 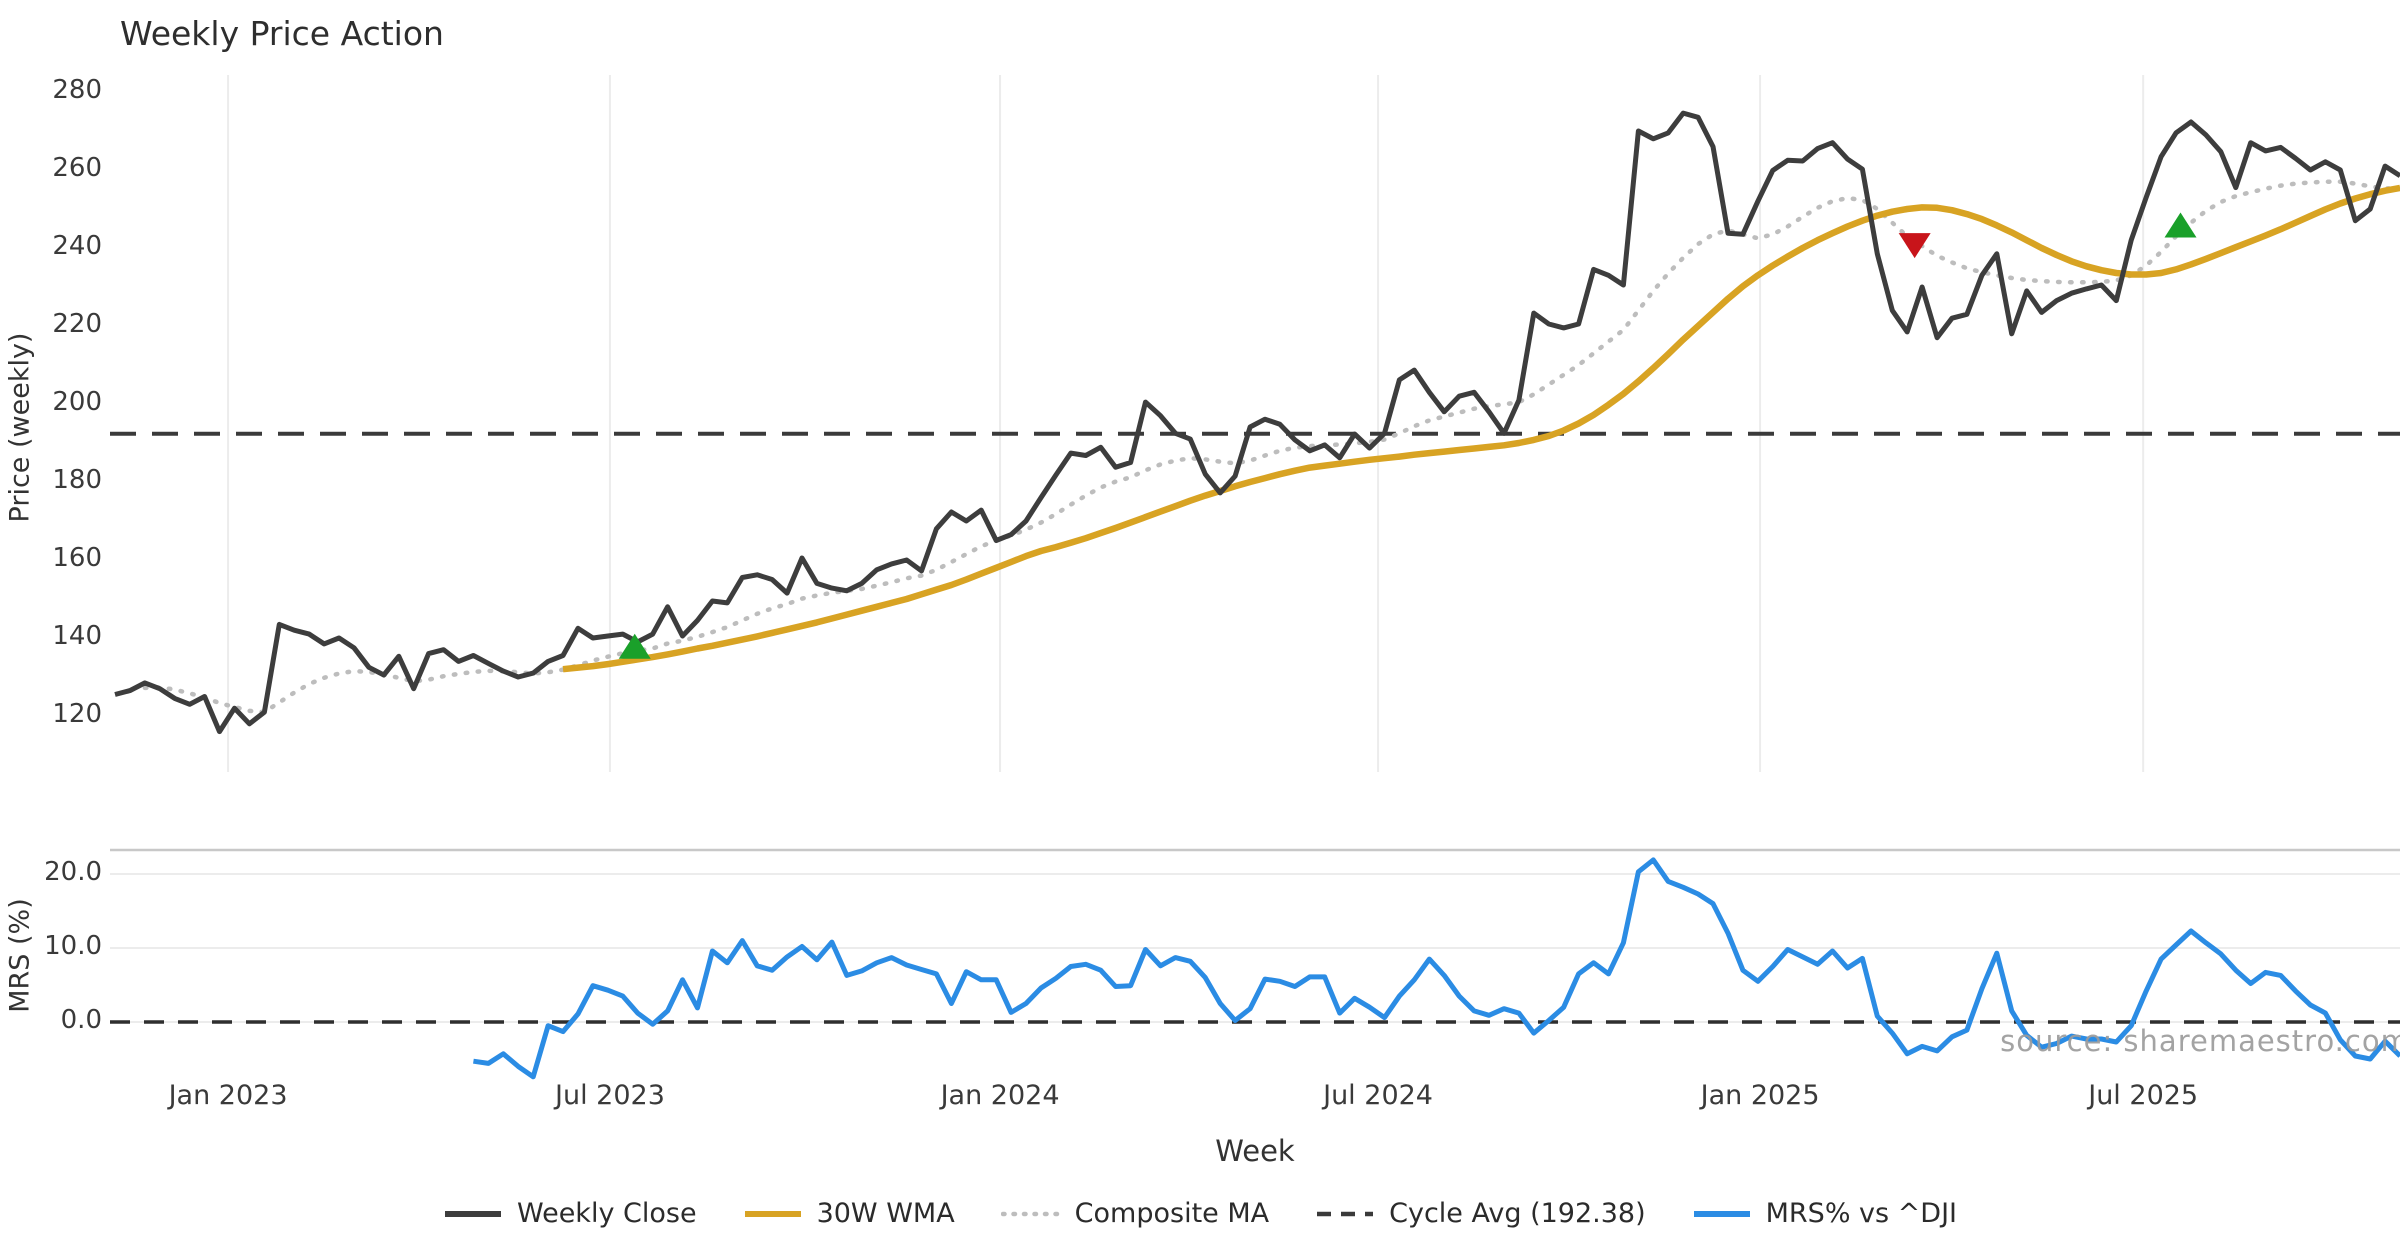 I want to click on legend-item: MRS% vs ^DJI, so click(x=1824, y=1213).